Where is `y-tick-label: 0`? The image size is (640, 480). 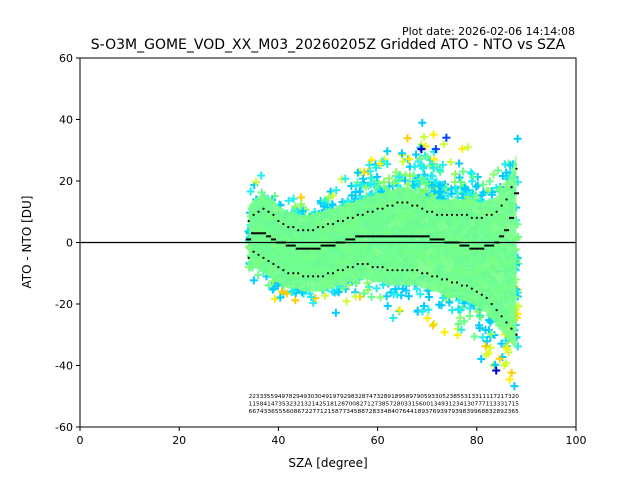
y-tick-label: 0 is located at coordinates (69, 243).